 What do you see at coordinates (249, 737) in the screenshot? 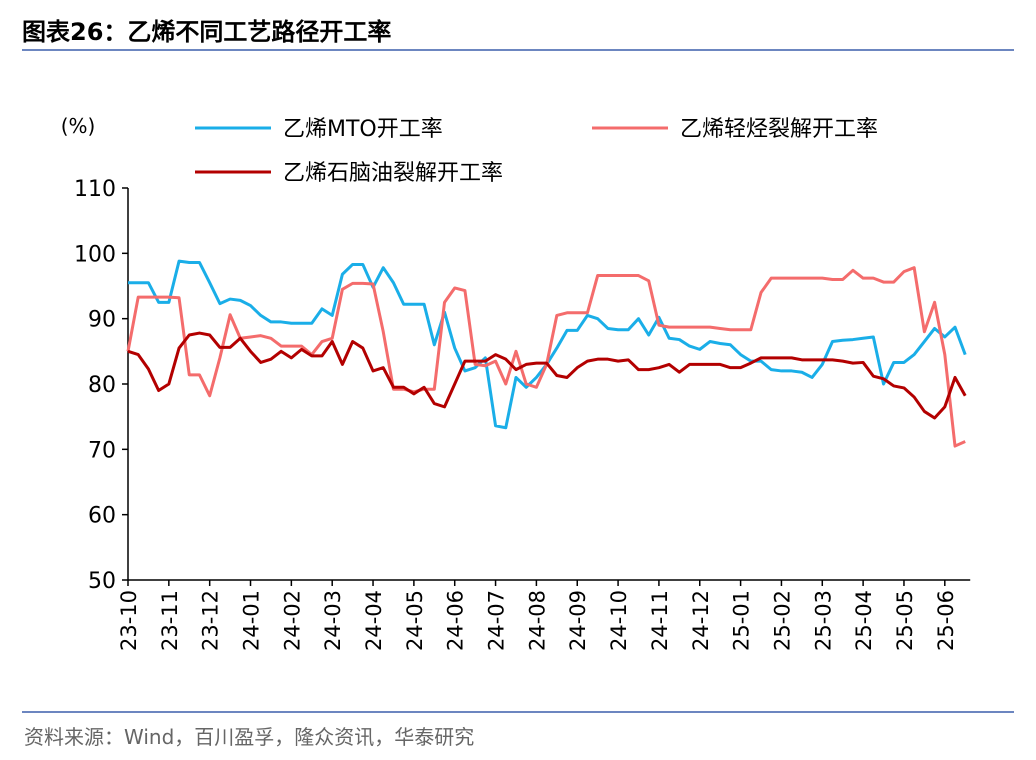
I see `source-note: 资料来源：Wind，百川盈孚，隆众资讯，华泰研究` at bounding box center [249, 737].